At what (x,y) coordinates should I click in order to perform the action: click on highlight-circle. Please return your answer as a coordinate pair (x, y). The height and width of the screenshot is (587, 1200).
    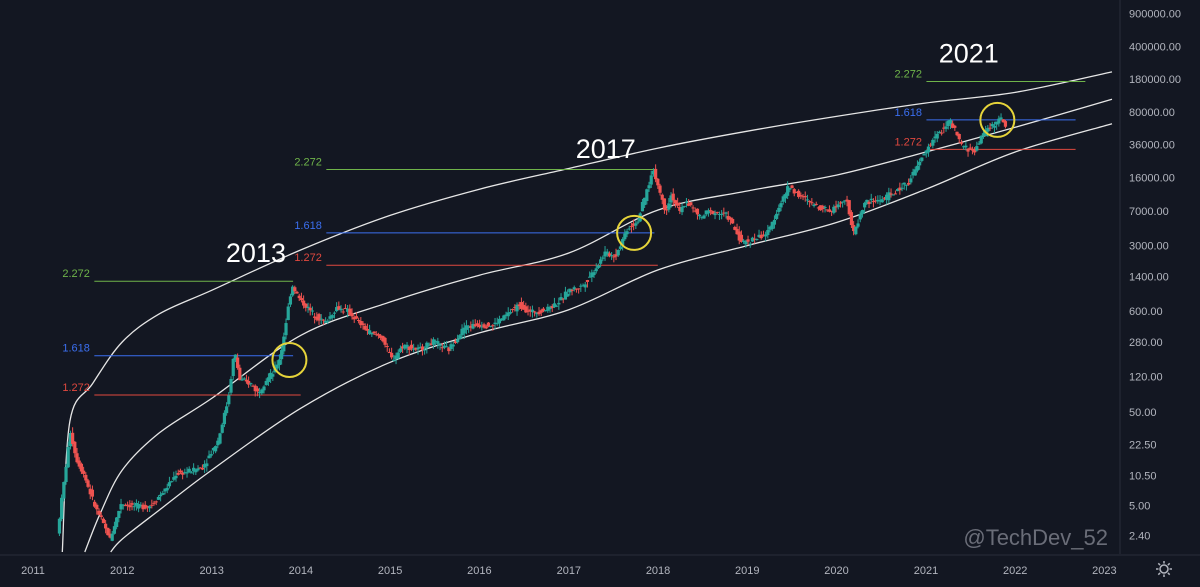
    Looking at the image, I should click on (289, 359).